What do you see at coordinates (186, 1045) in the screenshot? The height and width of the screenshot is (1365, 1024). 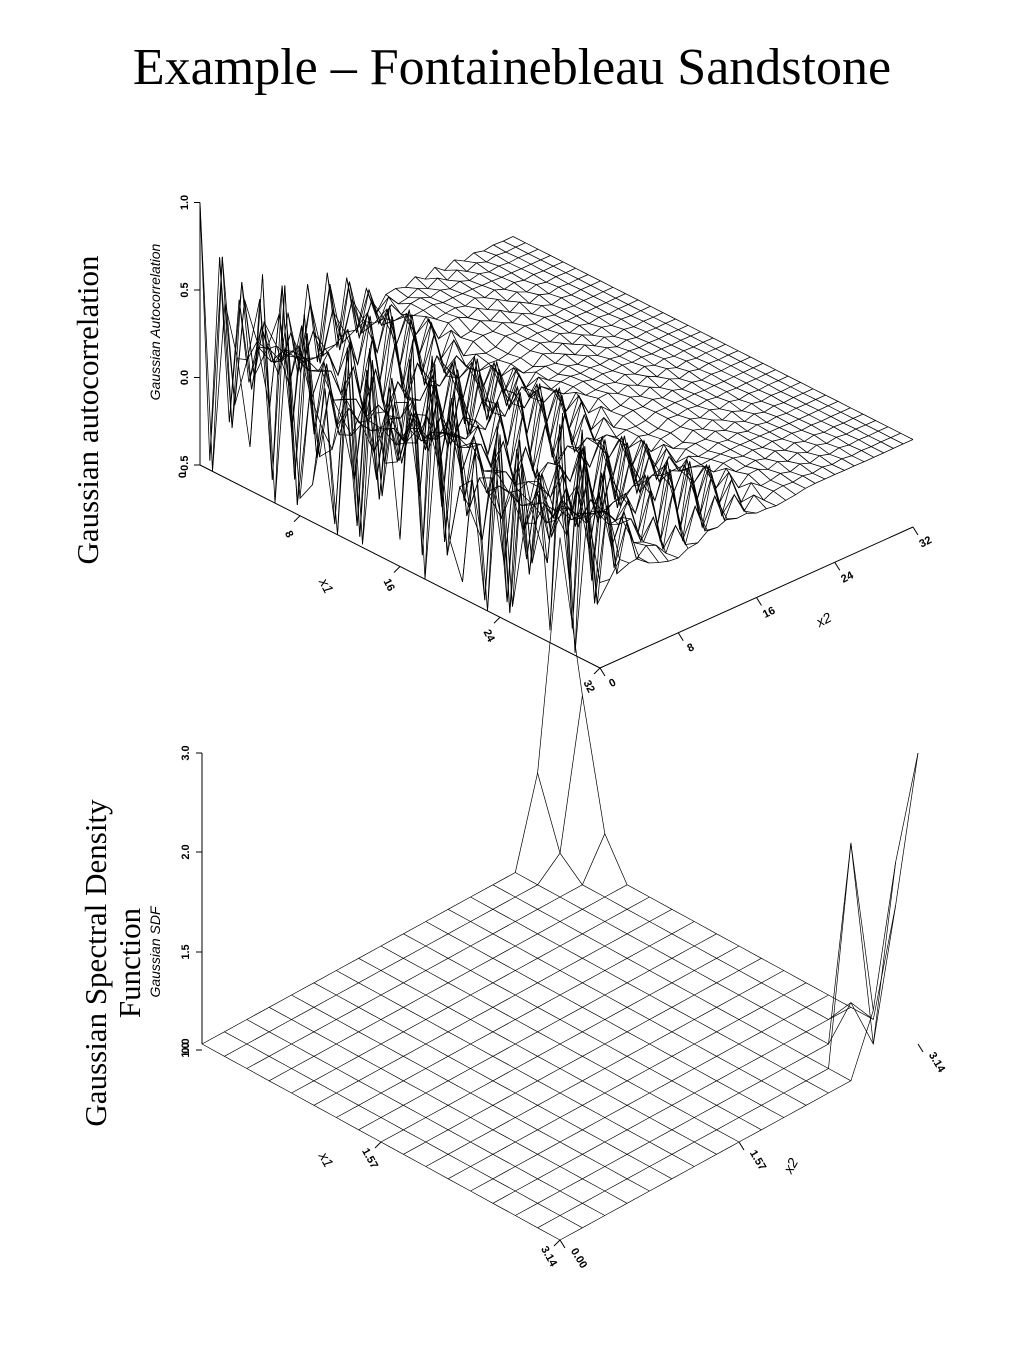 I see `z-base-tick-label: 0.0` at bounding box center [186, 1045].